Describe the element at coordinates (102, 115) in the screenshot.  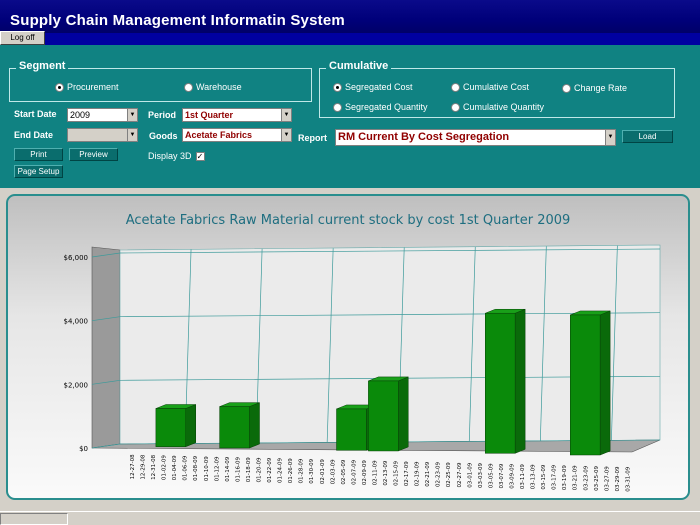
I see `start-date-select: 2009 ▼` at that location.